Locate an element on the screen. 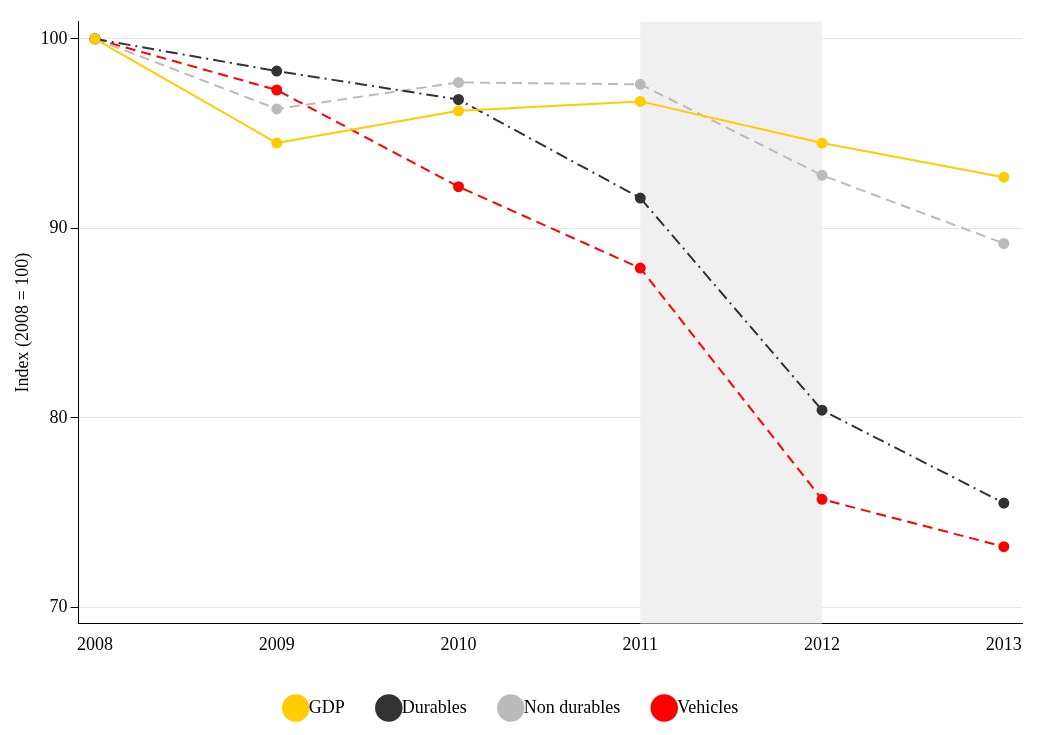  y-tick-label: 70 is located at coordinates (58, 606).